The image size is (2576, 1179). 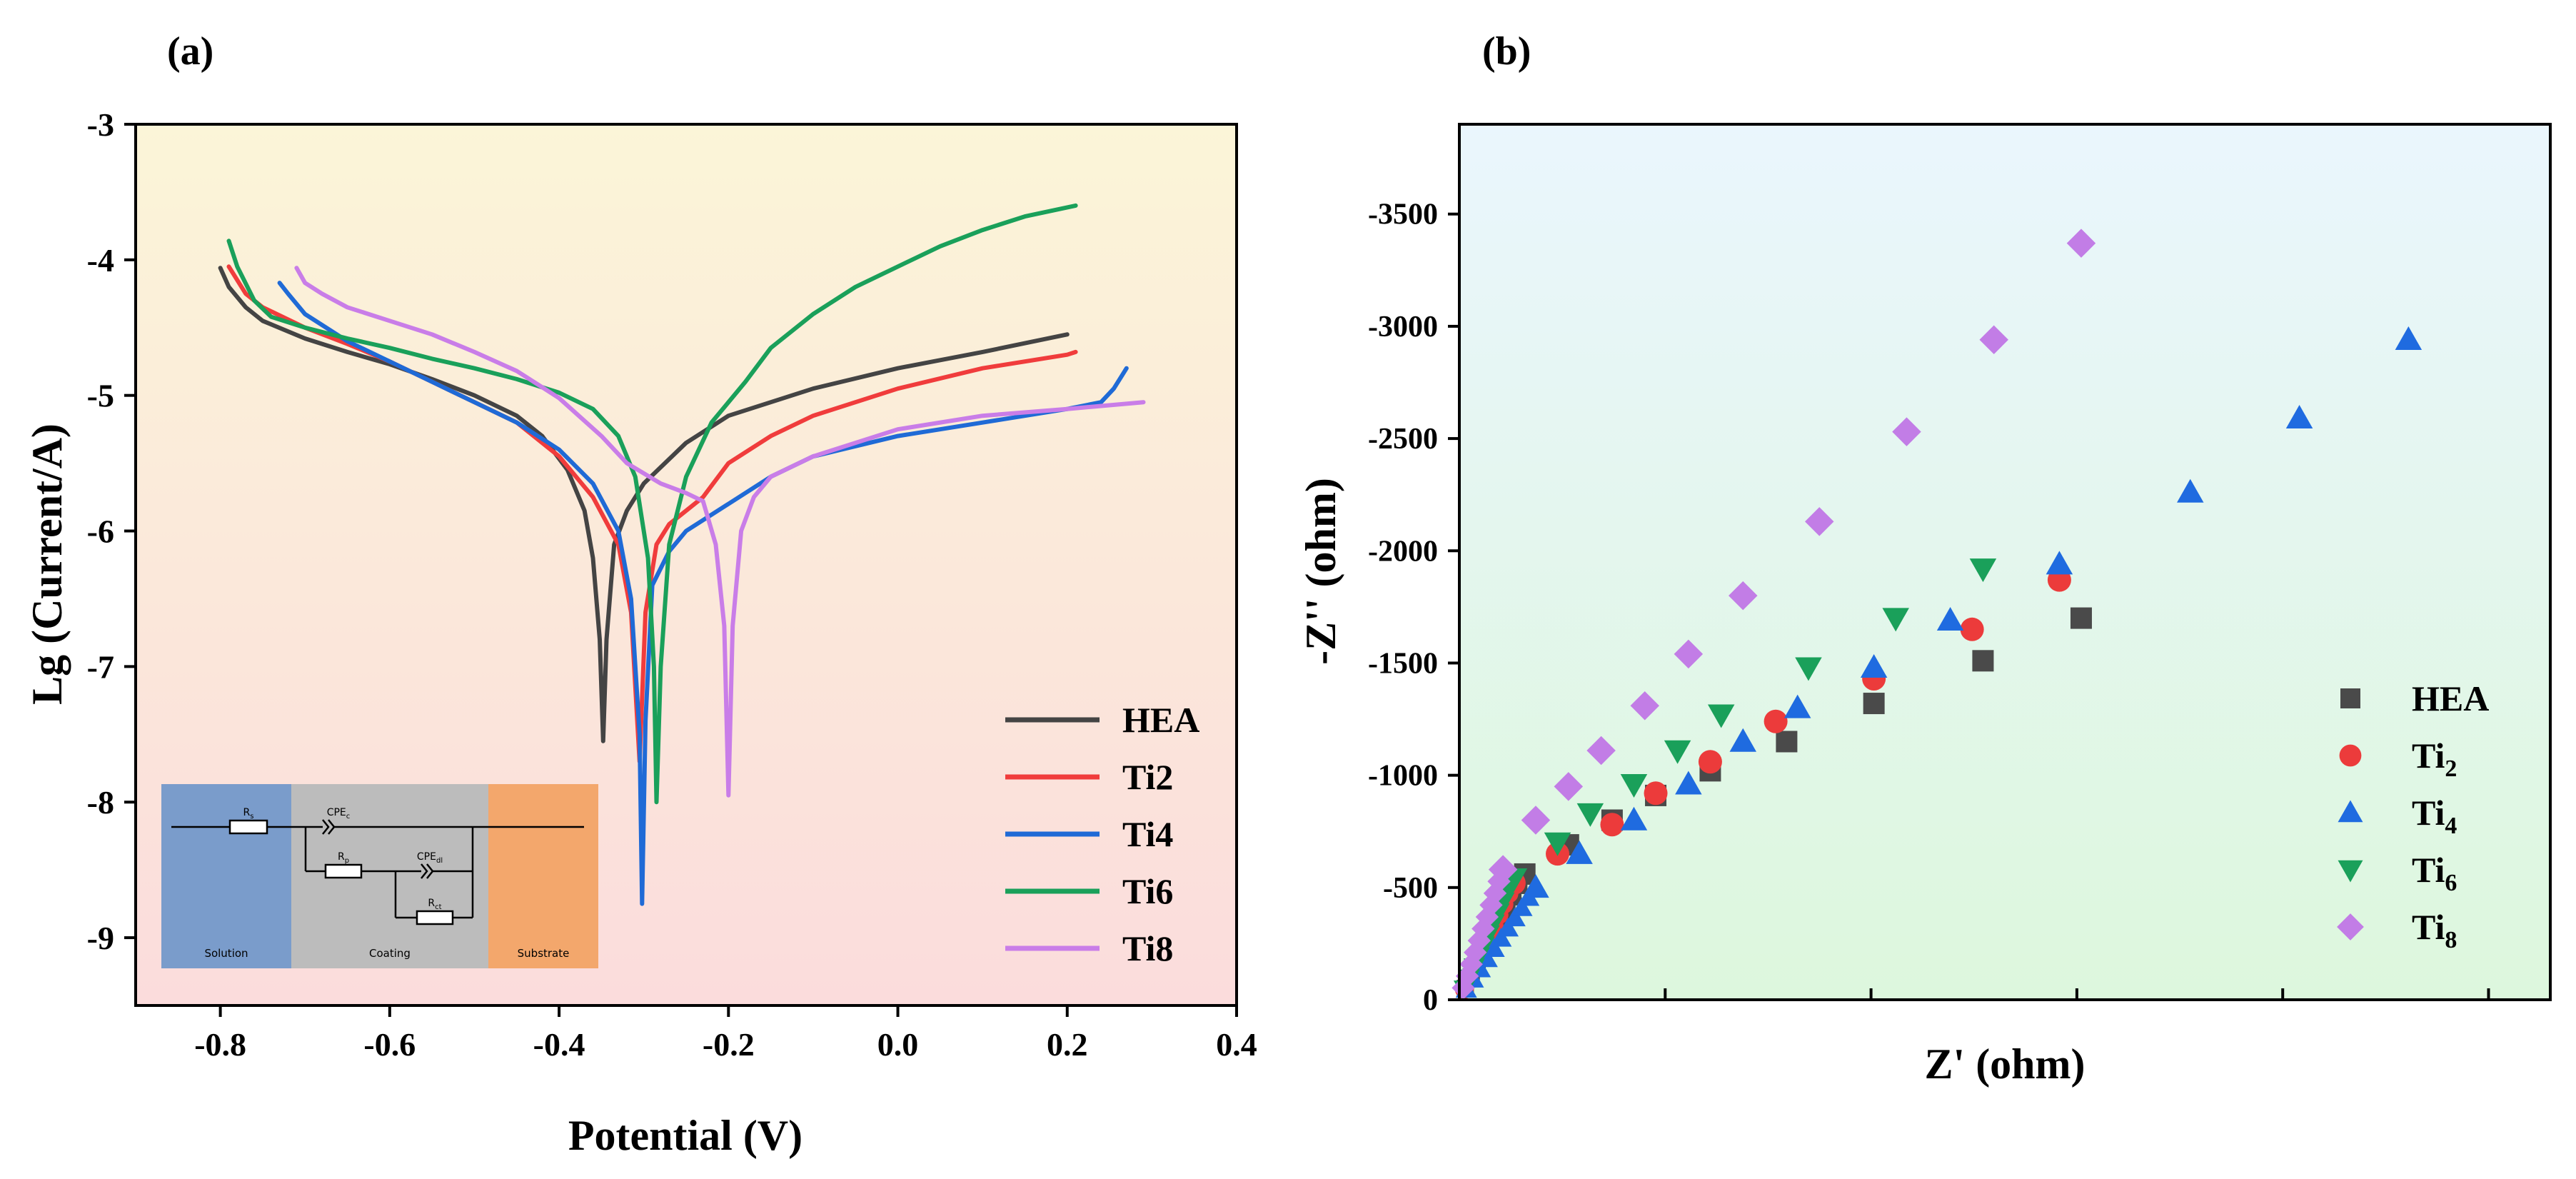 I want to click on inset-coating-label: Coating, so click(x=390, y=953).